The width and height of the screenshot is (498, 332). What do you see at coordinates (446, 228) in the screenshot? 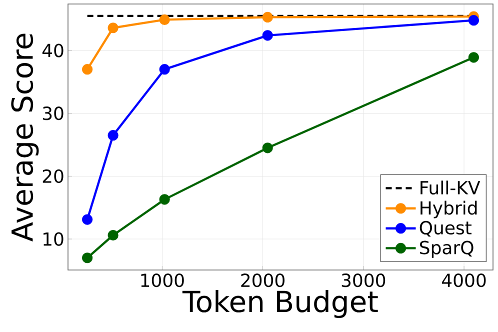
I see `legend-label: Quest` at bounding box center [446, 228].